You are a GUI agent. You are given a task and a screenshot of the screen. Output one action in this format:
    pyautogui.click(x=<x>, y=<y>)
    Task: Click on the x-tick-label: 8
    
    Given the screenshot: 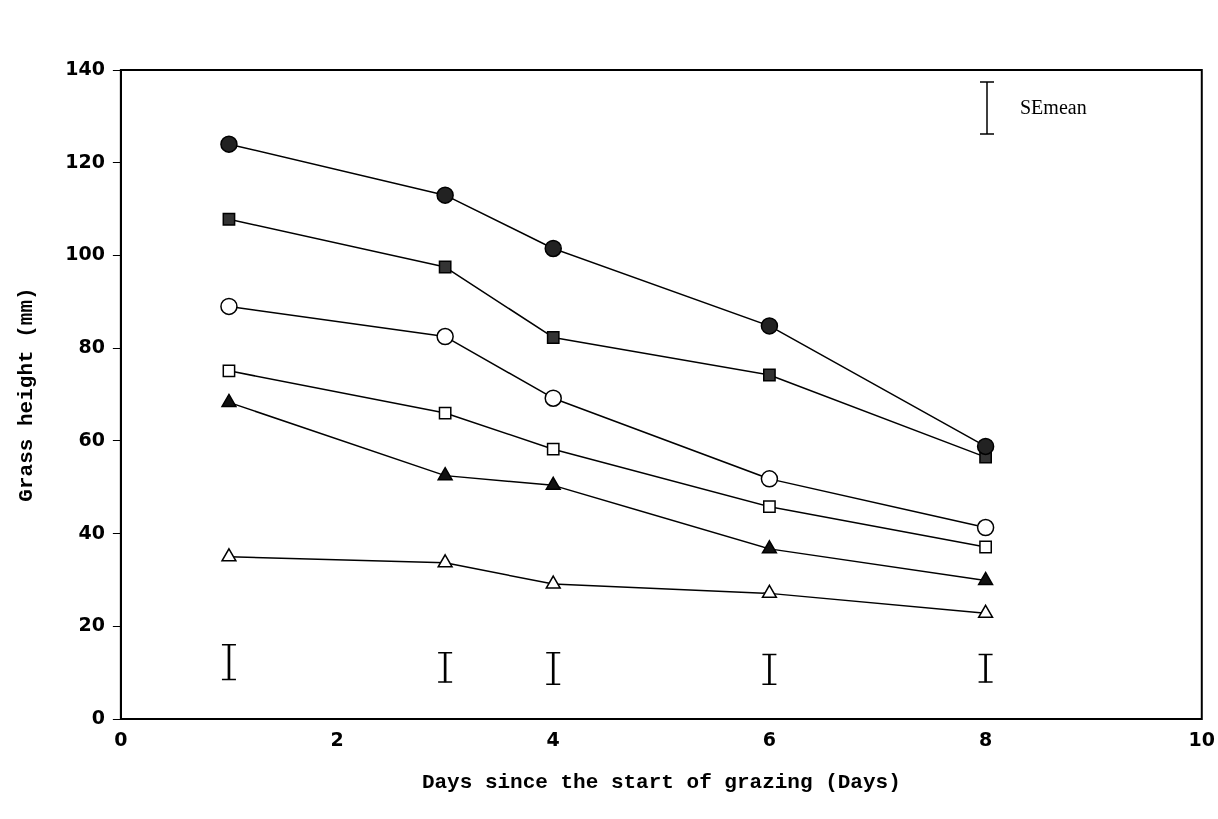 What is the action you would take?
    pyautogui.click(x=985, y=739)
    